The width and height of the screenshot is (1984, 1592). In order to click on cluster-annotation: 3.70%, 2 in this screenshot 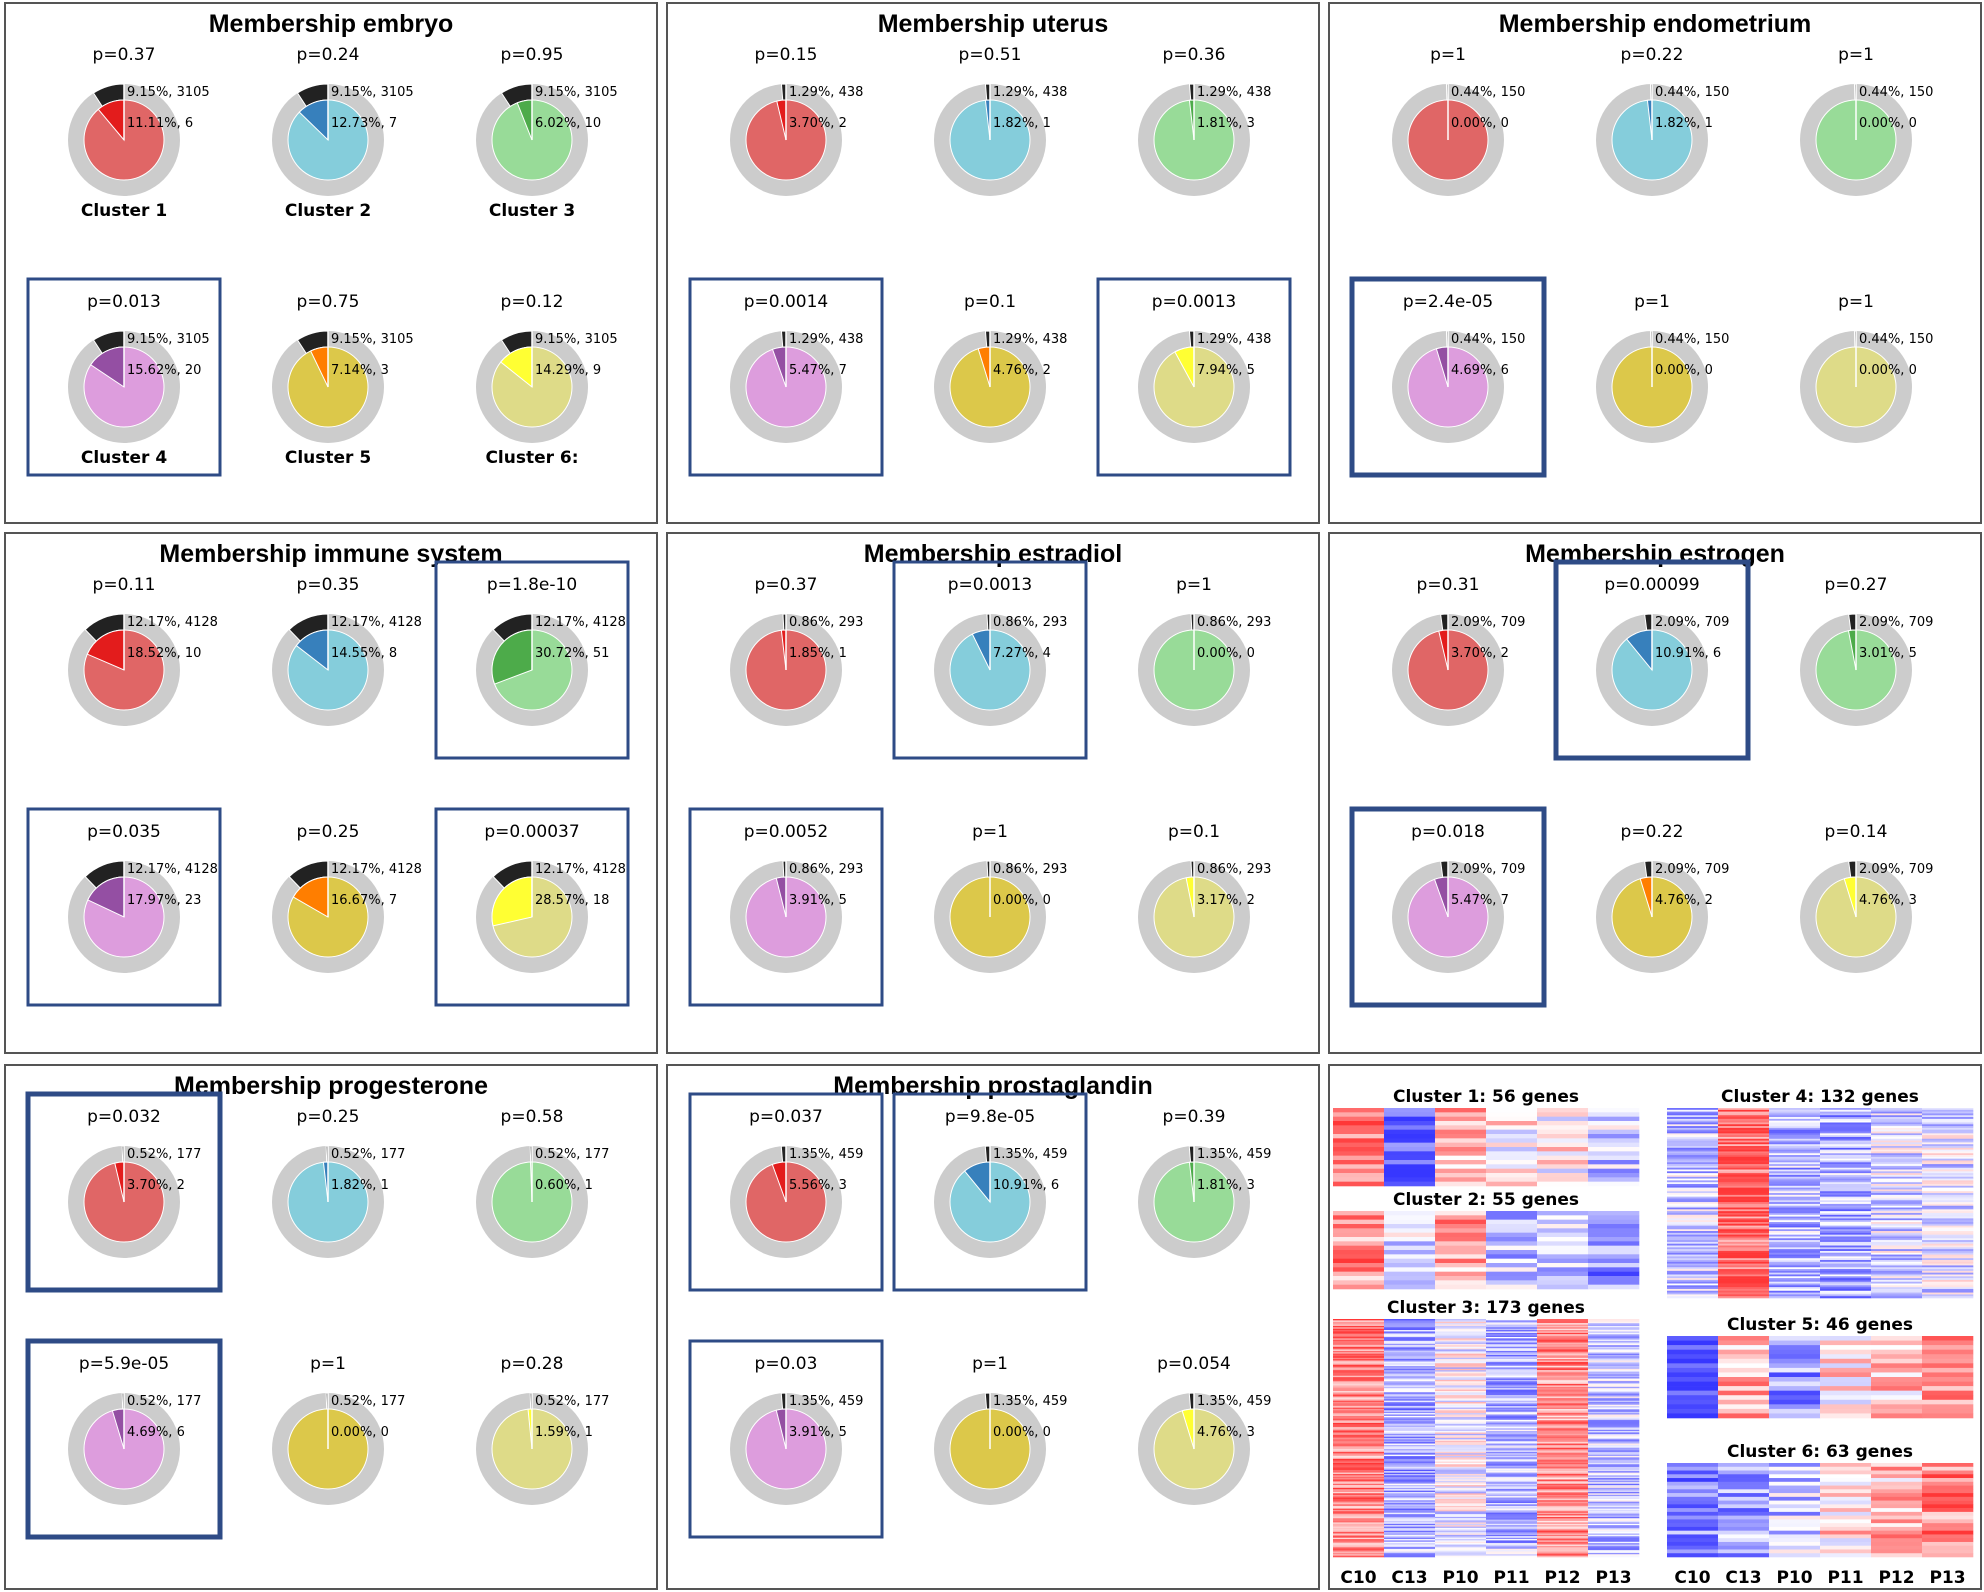, I will do `click(818, 123)`.